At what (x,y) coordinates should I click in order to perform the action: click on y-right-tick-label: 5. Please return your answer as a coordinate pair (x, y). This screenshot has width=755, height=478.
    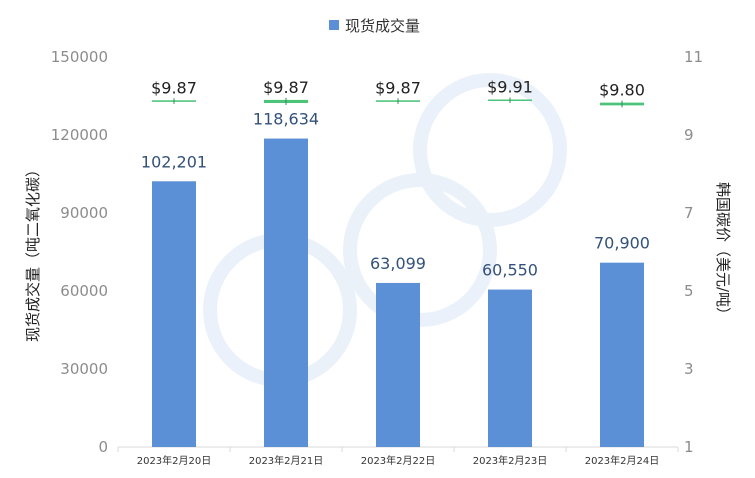
    Looking at the image, I should click on (689, 291).